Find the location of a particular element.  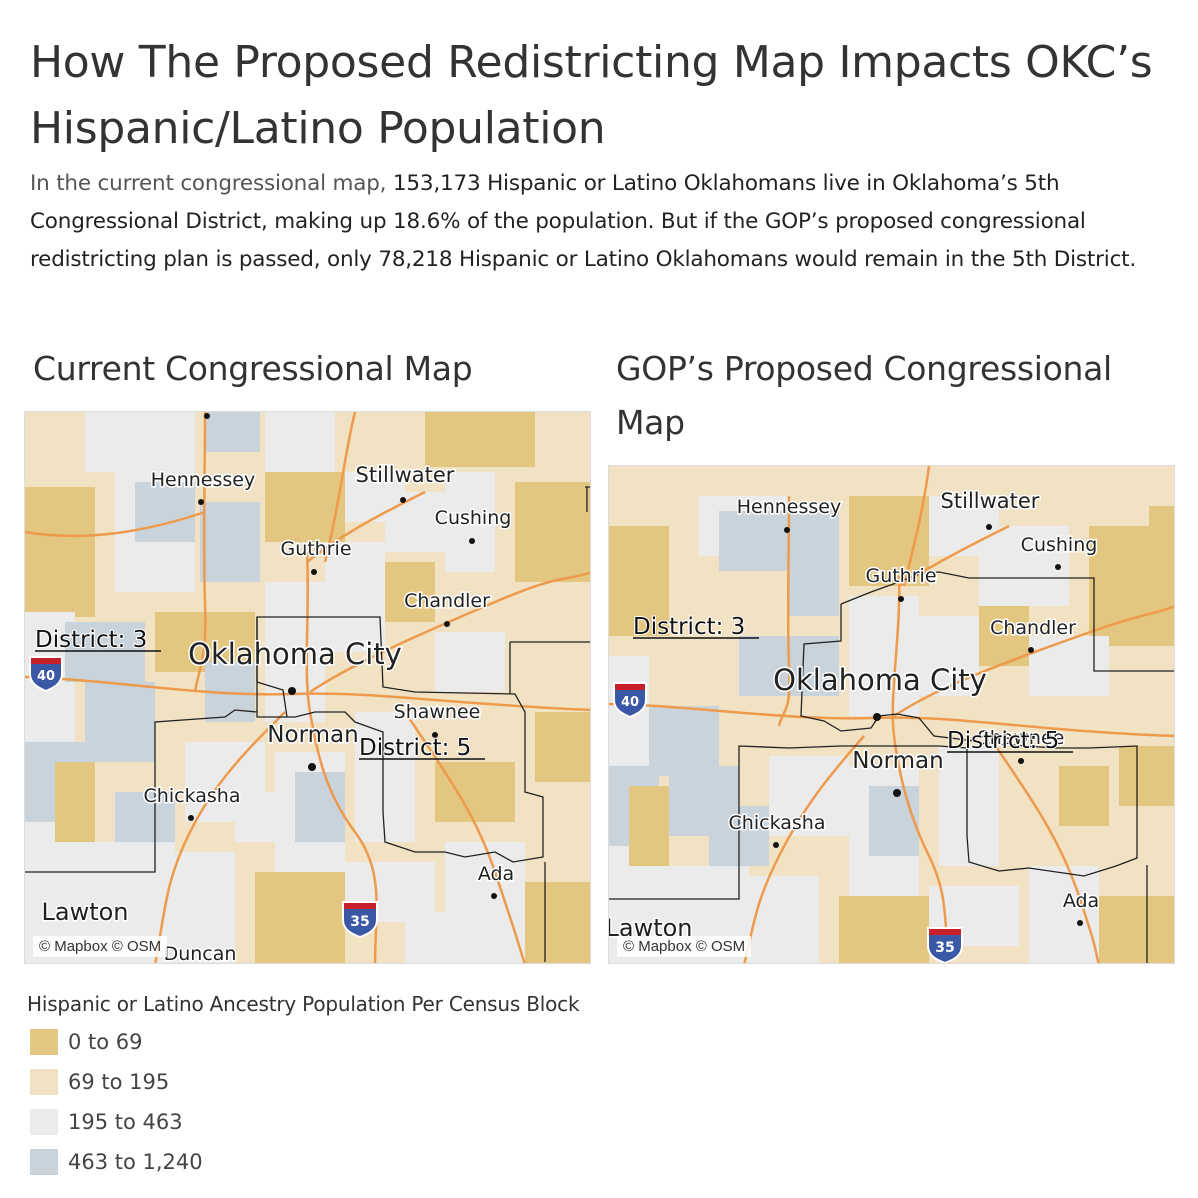

legend-item: 69 to 195 is located at coordinates (99, 1082).